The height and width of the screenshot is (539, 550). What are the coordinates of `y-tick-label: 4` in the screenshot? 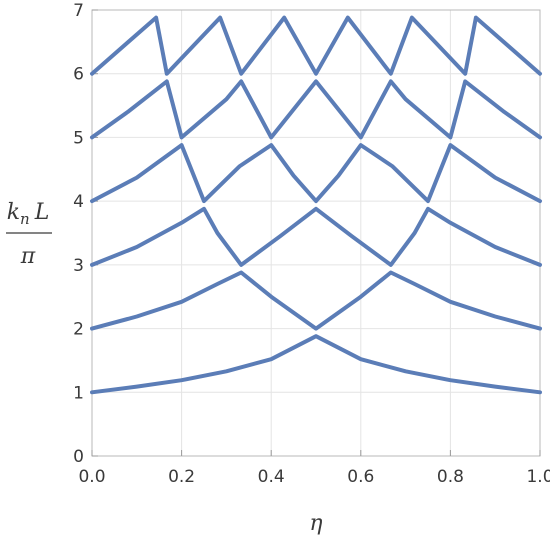 It's located at (78, 202).